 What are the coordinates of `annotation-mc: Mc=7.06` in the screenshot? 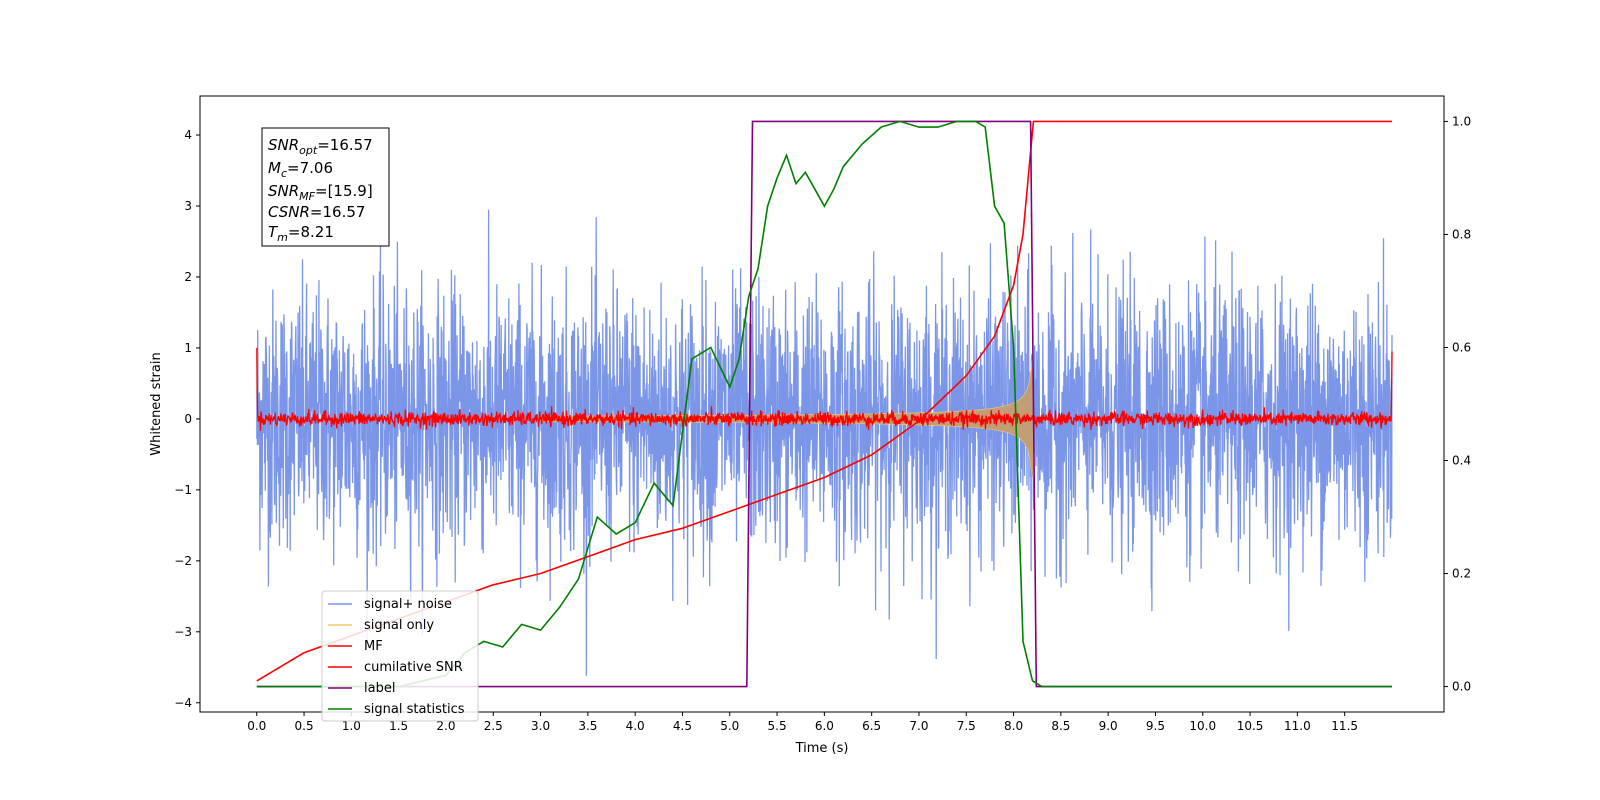 It's located at (300, 169).